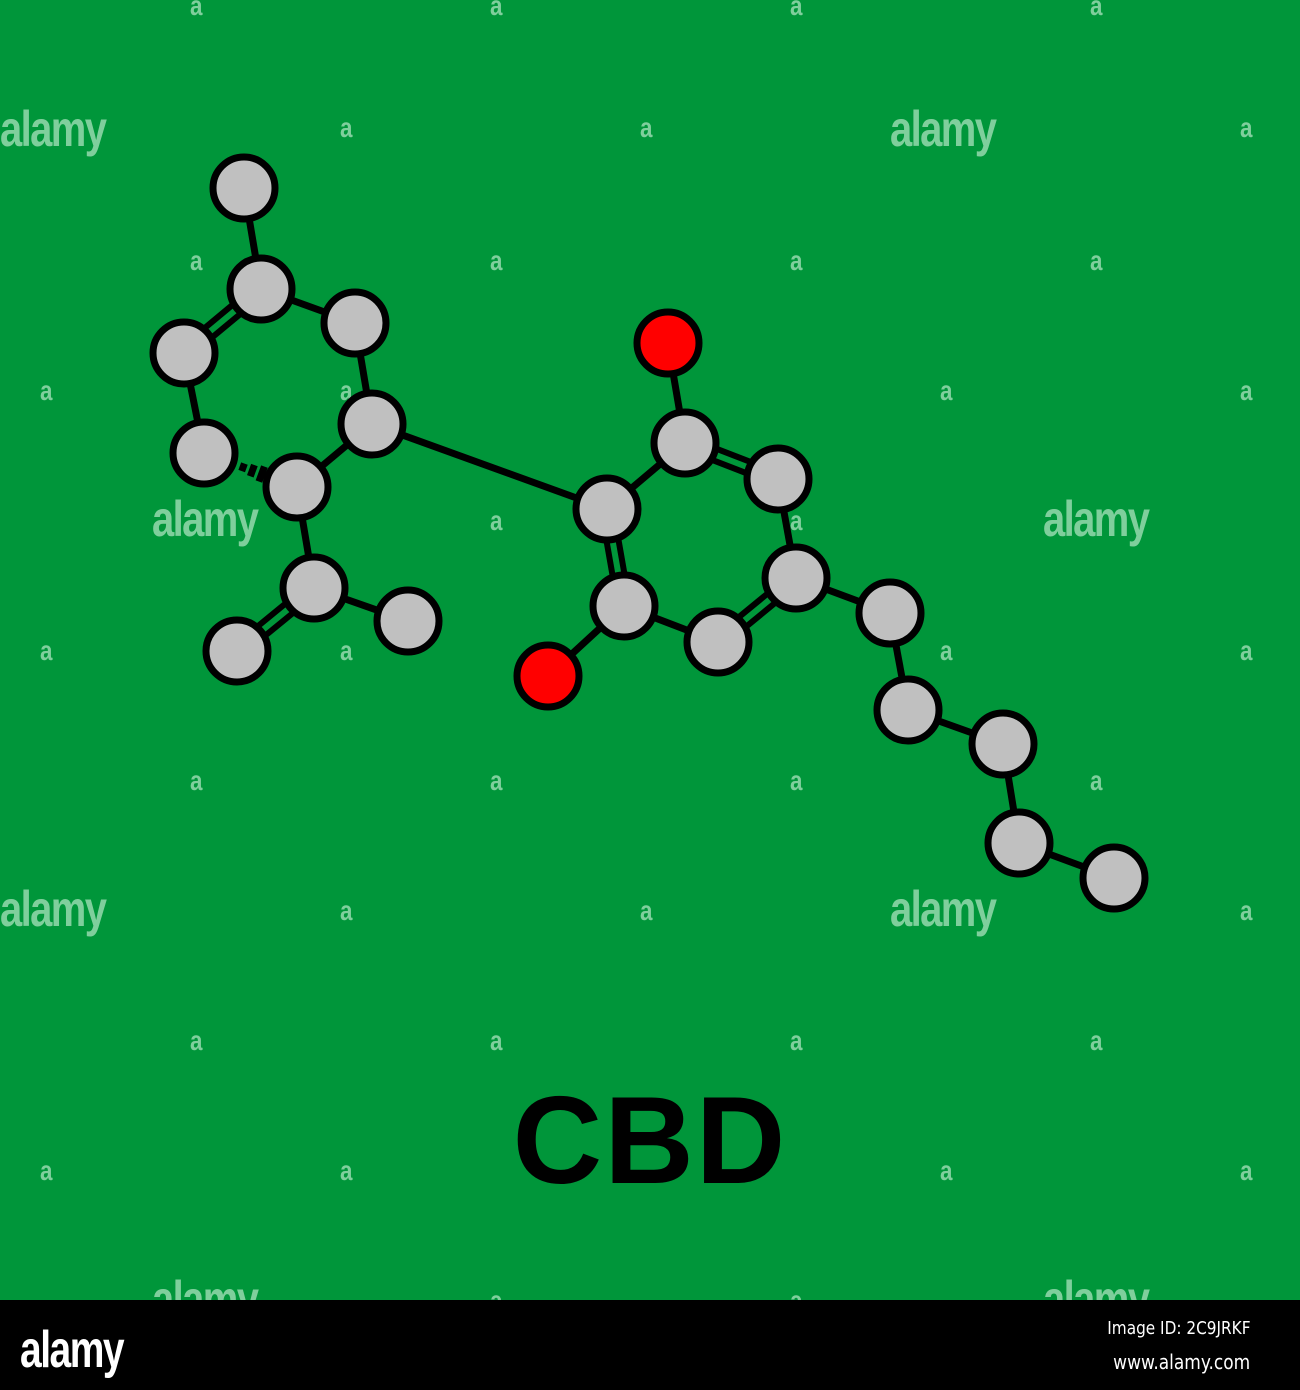 Image resolution: width=1300 pixels, height=1390 pixels. Describe the element at coordinates (1181, 1362) in the screenshot. I see `footer-url: www.alamy.com` at that location.